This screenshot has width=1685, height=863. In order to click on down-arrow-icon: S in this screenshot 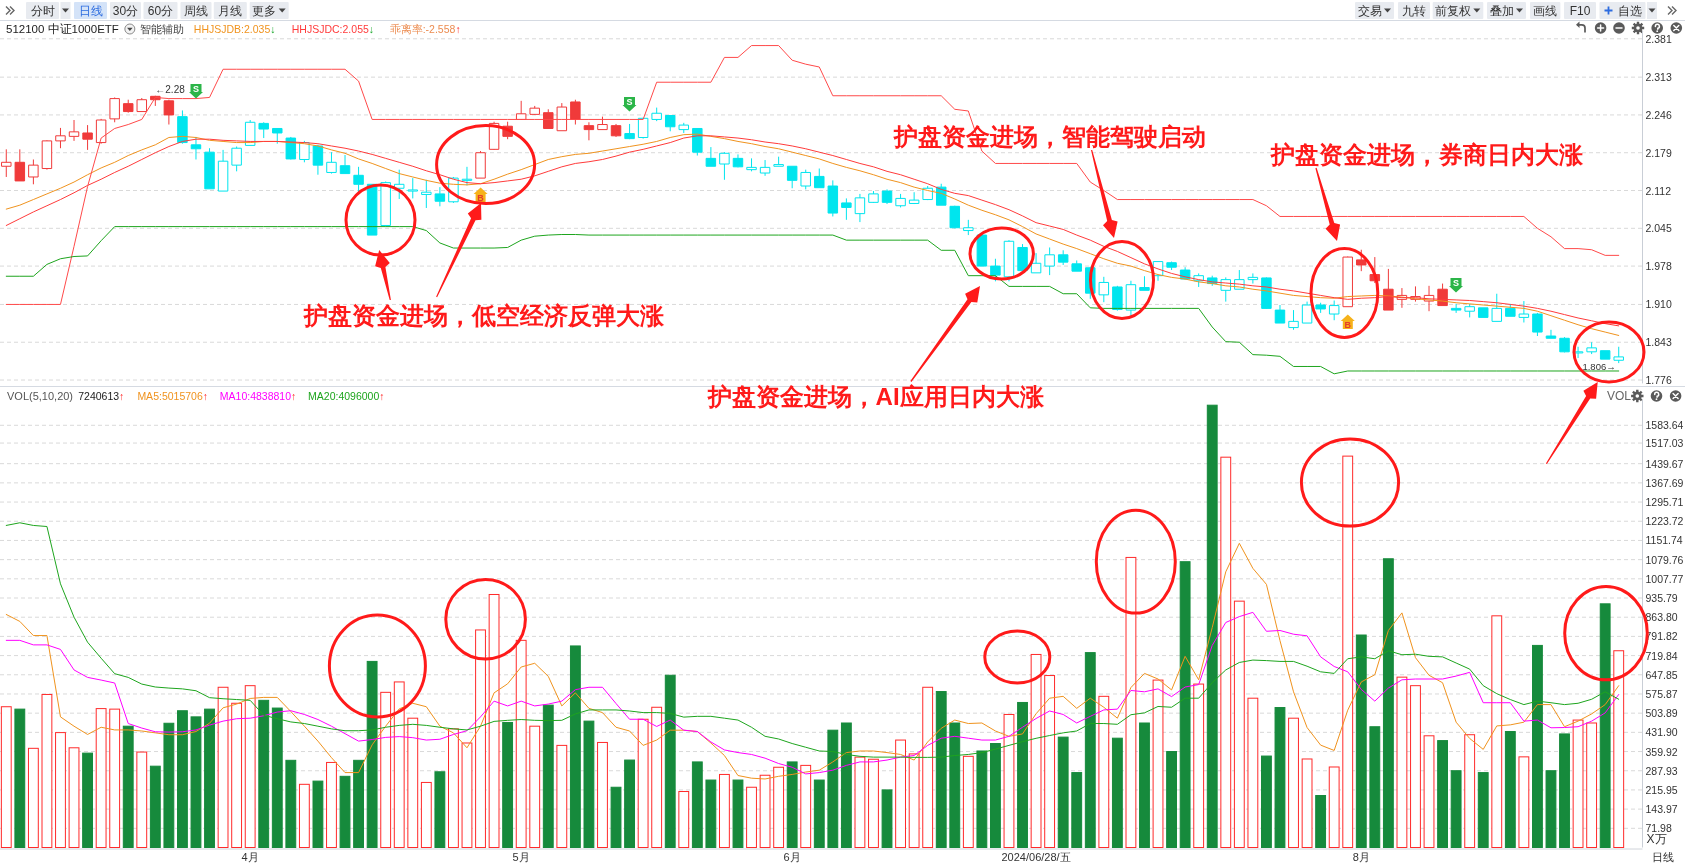, I will do `click(1456, 285)`.